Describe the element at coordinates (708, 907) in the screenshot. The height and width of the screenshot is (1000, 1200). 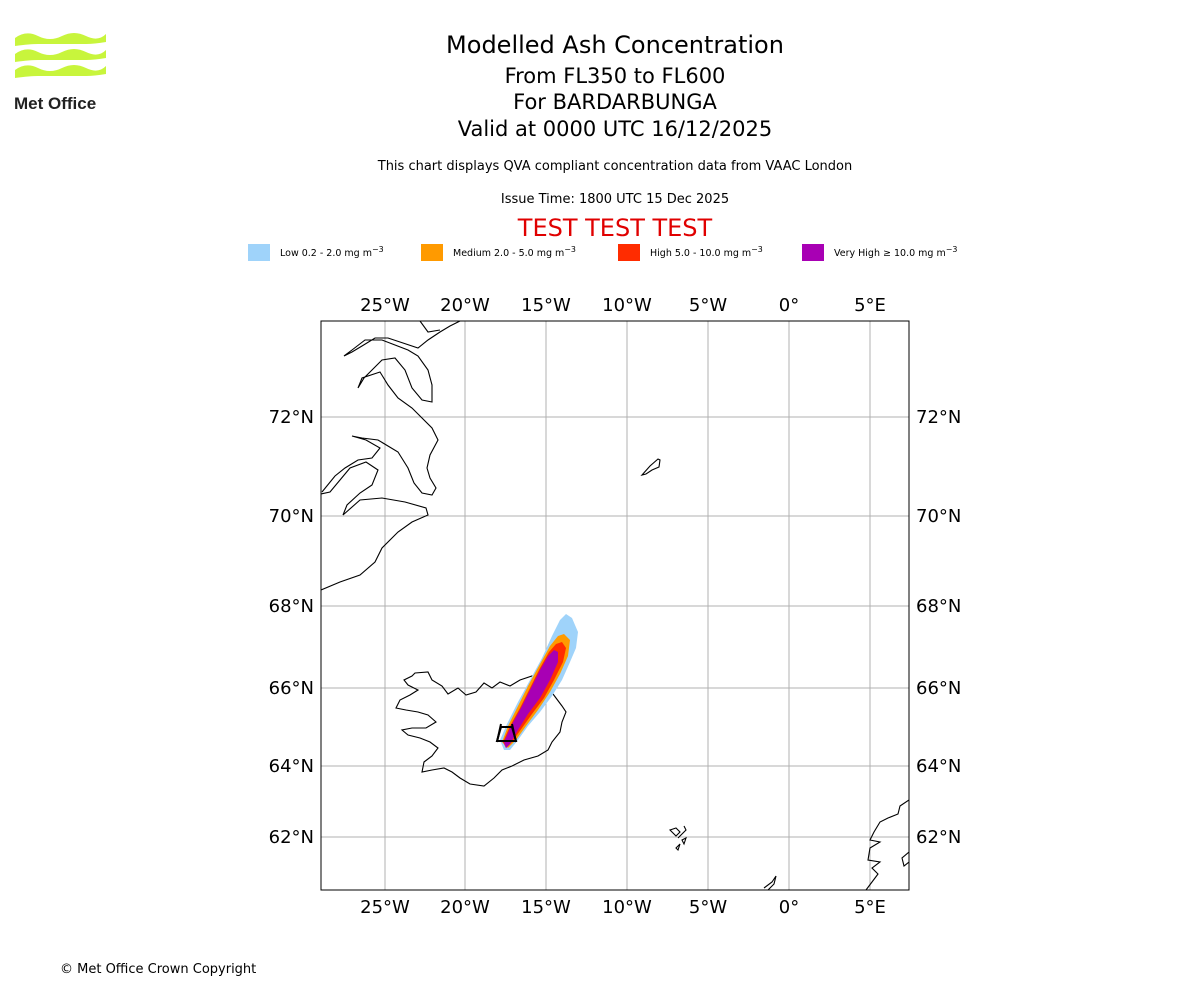
I see `lon-label-bottom: 5°W` at that location.